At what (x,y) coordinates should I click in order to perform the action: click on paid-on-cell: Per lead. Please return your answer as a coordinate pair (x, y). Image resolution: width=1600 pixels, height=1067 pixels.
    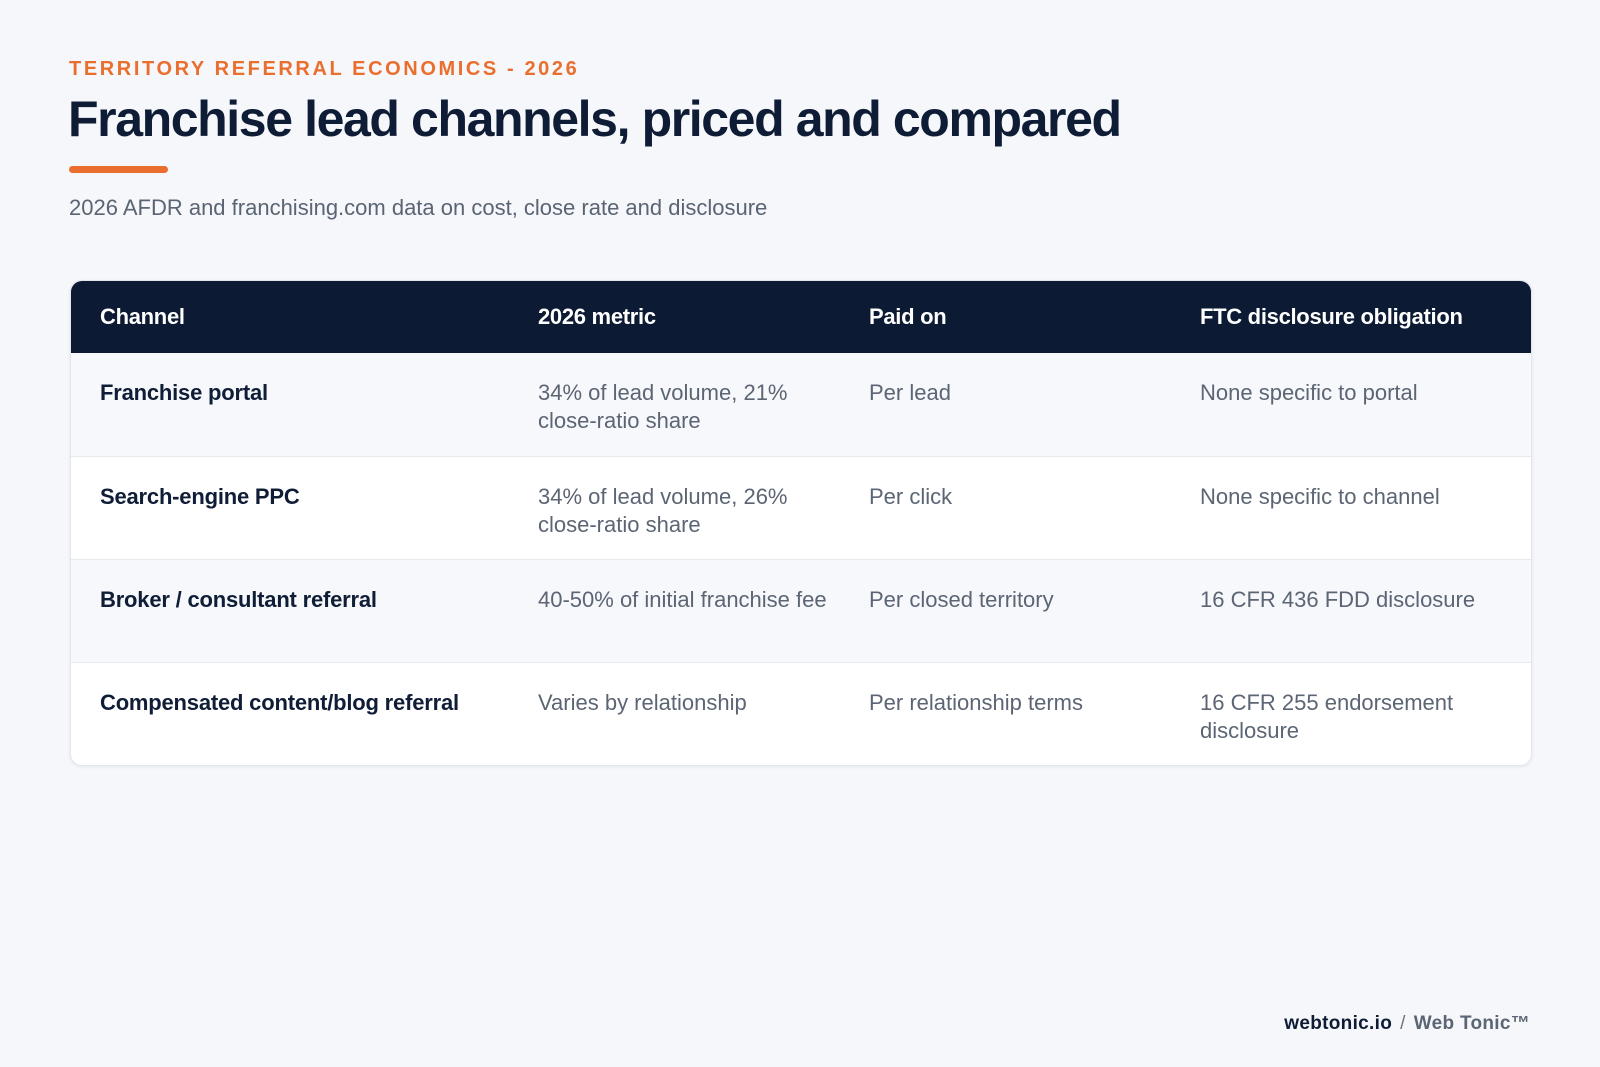
    Looking at the image, I should click on (910, 392).